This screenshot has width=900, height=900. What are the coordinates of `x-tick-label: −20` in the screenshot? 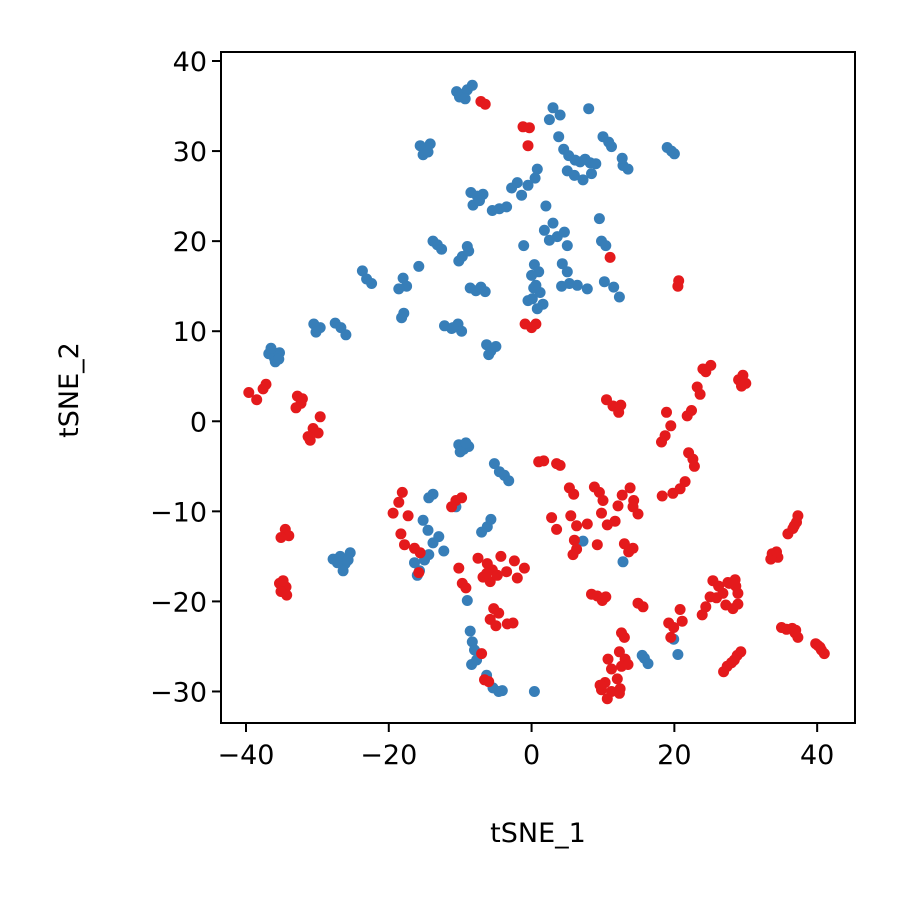 It's located at (388, 755).